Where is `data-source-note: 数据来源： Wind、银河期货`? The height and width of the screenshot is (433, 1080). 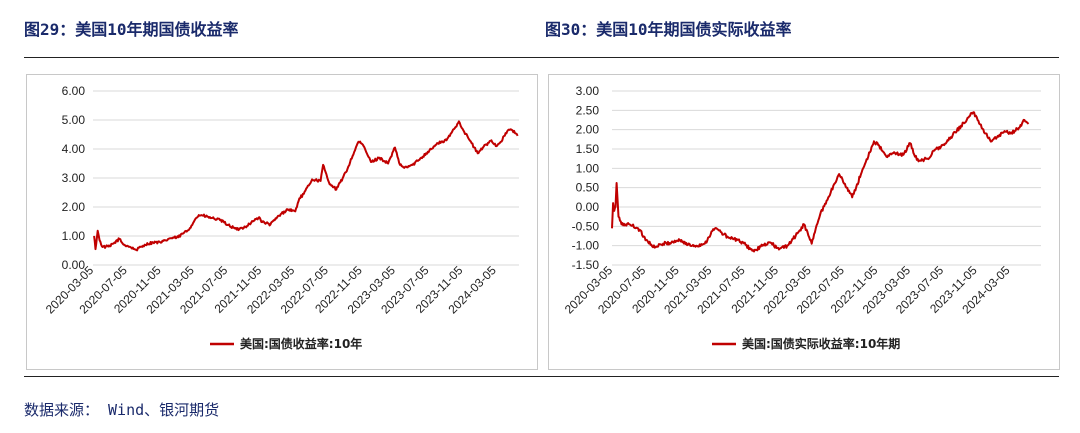 data-source-note: 数据来源： Wind、银河期货 is located at coordinates (122, 410).